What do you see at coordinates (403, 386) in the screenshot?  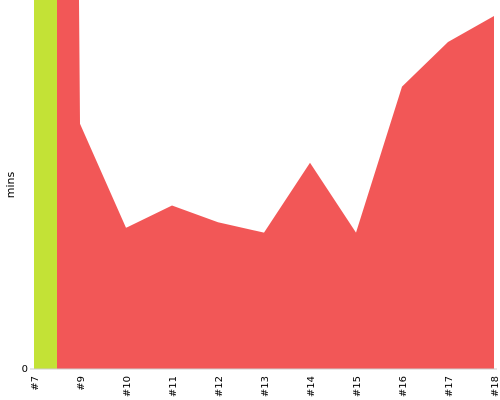 I see `x-tick-label: #16` at bounding box center [403, 386].